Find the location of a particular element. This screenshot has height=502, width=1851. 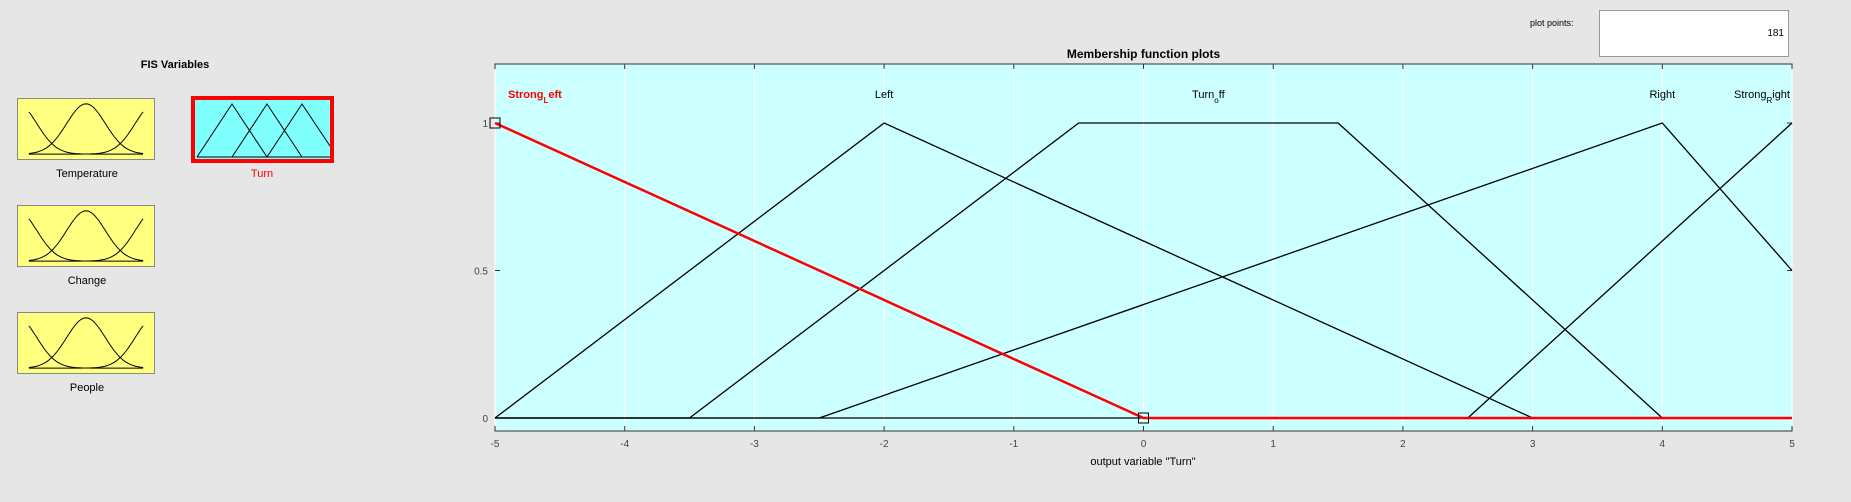

y-tick-label: 0.5 is located at coordinates (481, 272).